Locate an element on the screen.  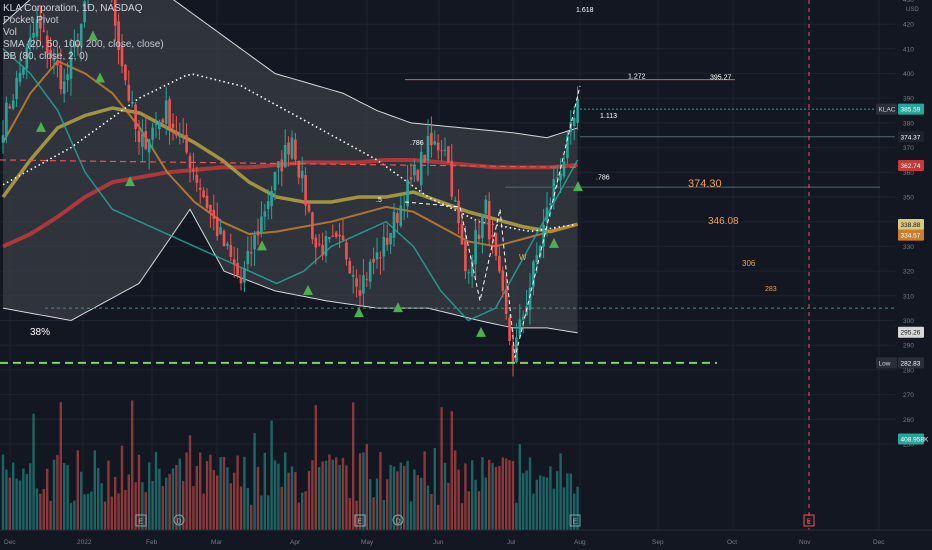
price-tag-value: 338.88 is located at coordinates (911, 225).